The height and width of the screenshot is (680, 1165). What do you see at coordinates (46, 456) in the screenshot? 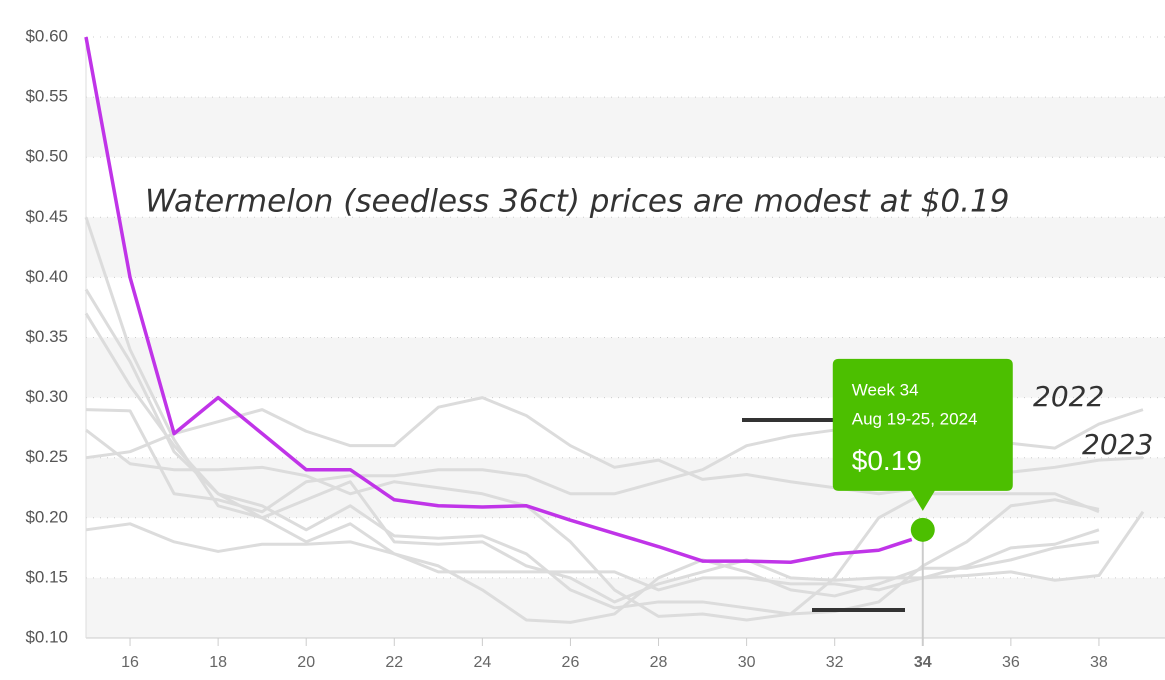
I see `y-tick-label: $0.25` at bounding box center [46, 456].